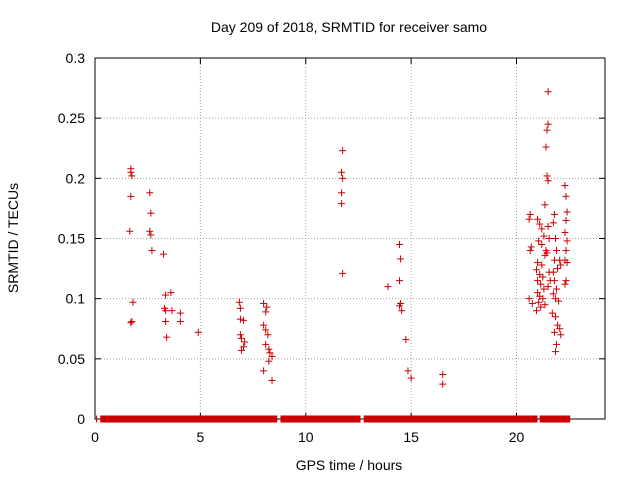 The width and height of the screenshot is (640, 480). What do you see at coordinates (76, 58) in the screenshot?
I see `y-tick-label: 0.3` at bounding box center [76, 58].